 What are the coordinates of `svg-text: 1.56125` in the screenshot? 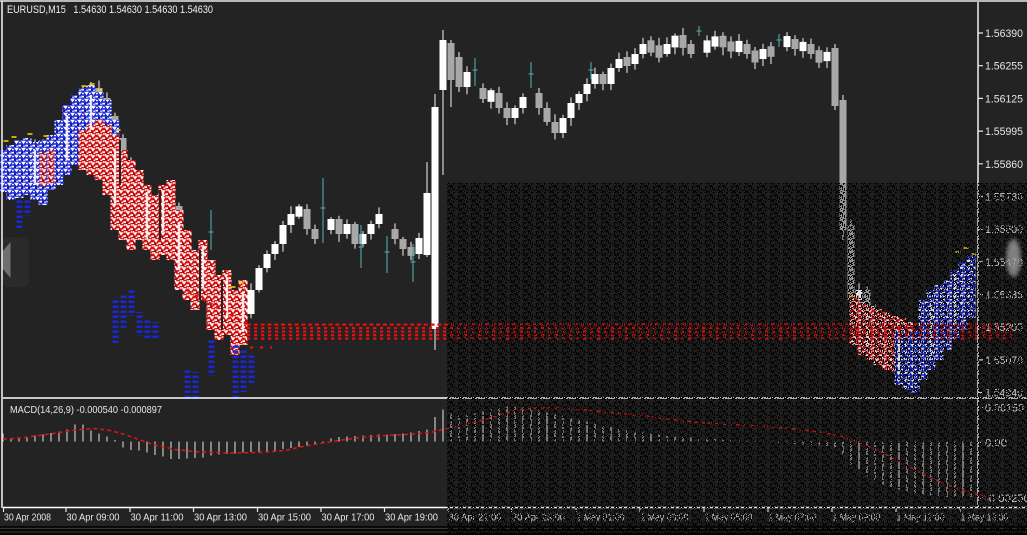 It's located at (1004, 99).